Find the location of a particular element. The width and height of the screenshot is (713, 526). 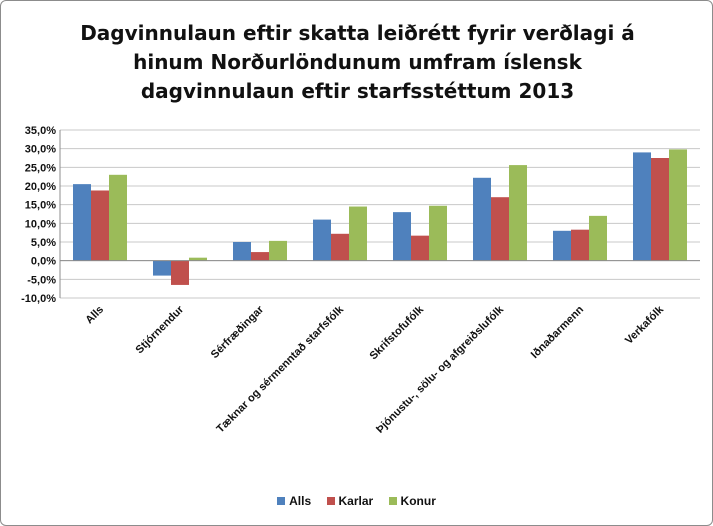

legend-swatch-karlar is located at coordinates (330, 501).